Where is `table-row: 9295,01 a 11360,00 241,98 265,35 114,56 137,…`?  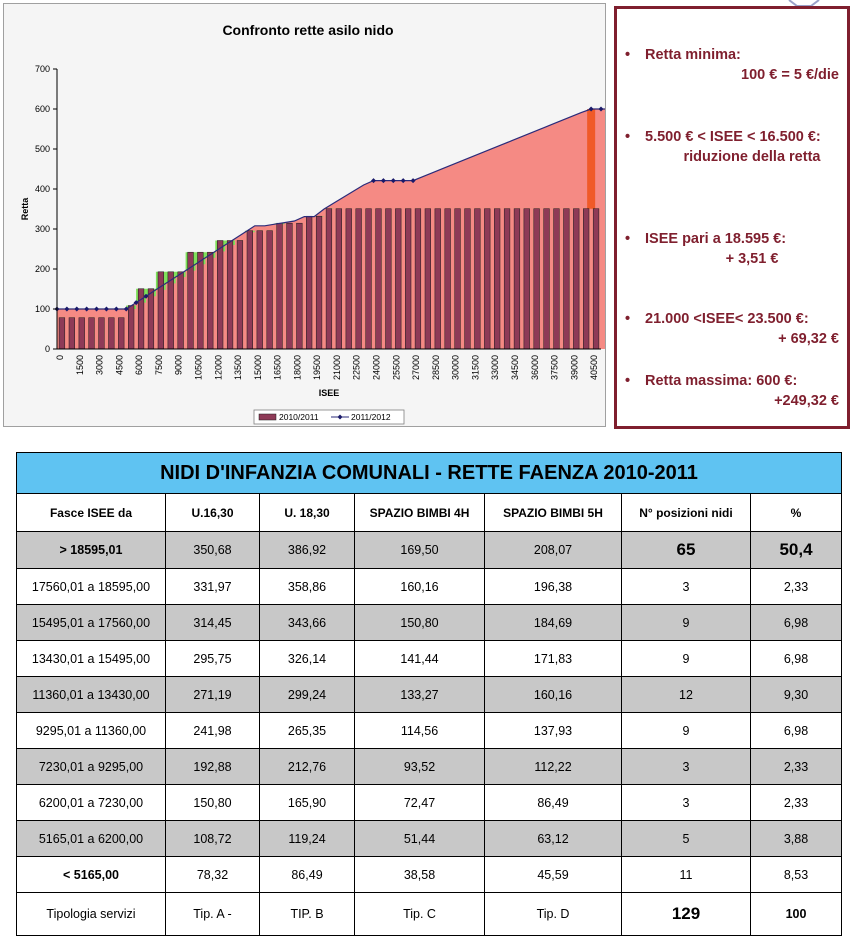
table-row: 9295,01 a 11360,00 241,98 265,35 114,56 137,… is located at coordinates (429, 730).